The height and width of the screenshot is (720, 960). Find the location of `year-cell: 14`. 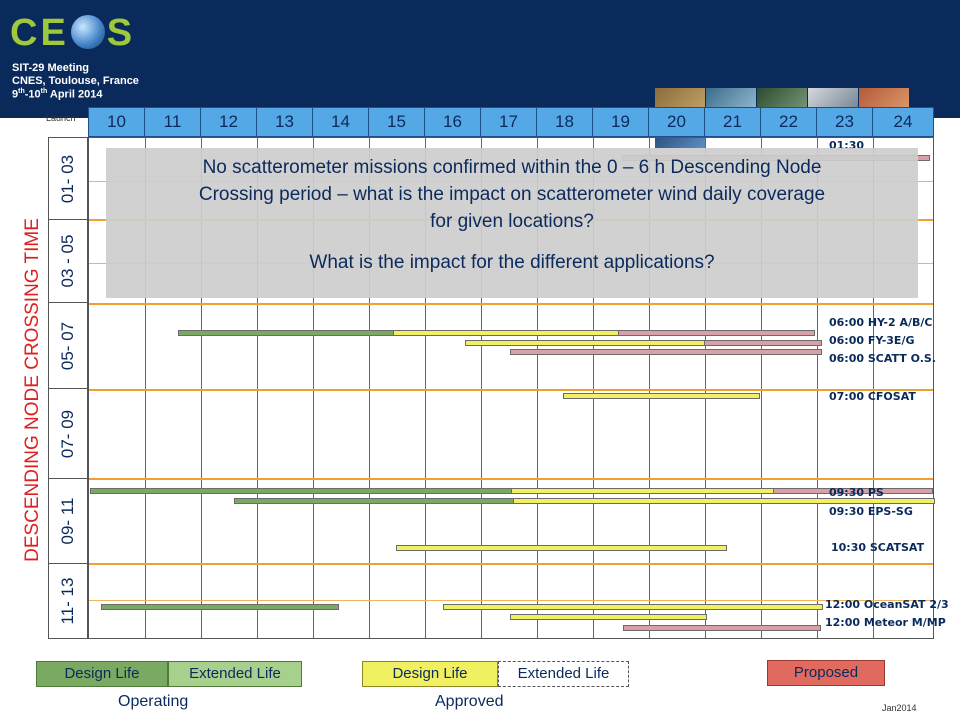

year-cell: 14 is located at coordinates (340, 122).